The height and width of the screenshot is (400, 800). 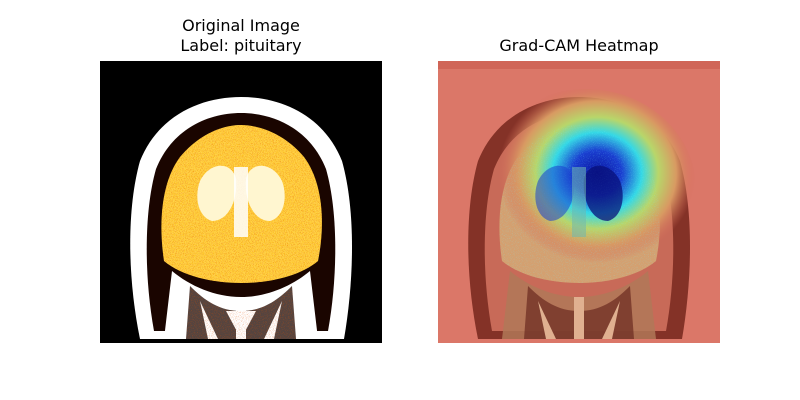 What do you see at coordinates (241, 25) in the screenshot?
I see `original-image-title-line: Original Image` at bounding box center [241, 25].